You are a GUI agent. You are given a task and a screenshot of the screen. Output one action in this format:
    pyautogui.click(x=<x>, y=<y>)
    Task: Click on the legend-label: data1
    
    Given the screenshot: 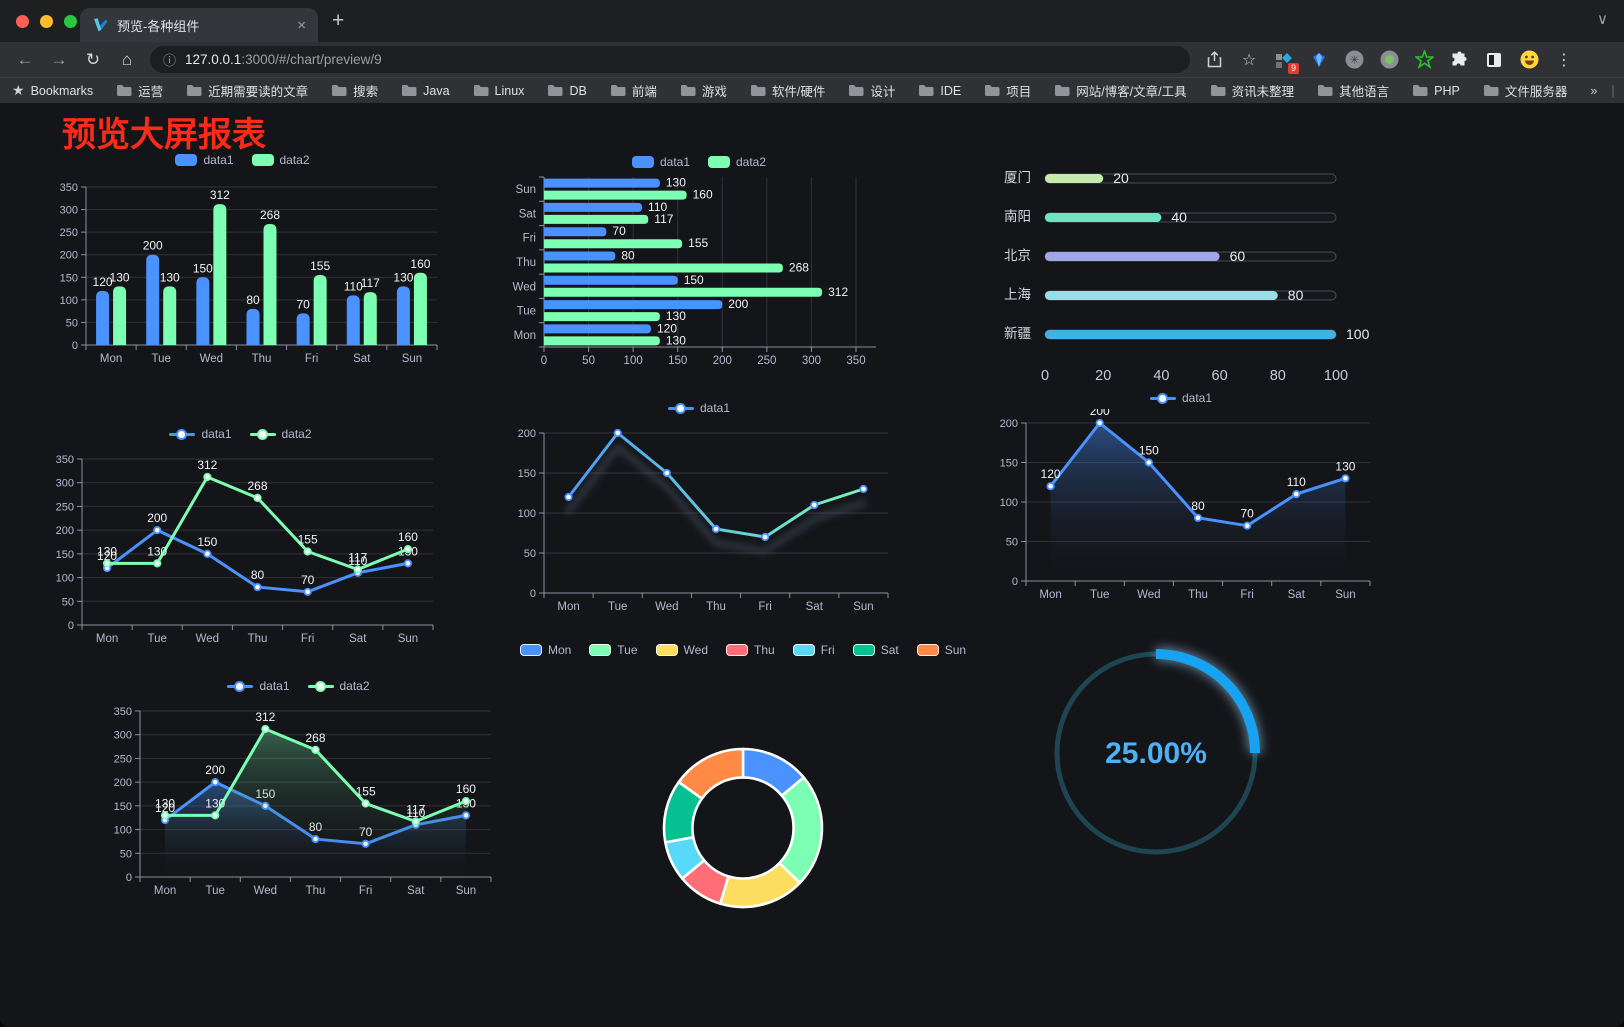 What is the action you would take?
    pyautogui.click(x=674, y=162)
    